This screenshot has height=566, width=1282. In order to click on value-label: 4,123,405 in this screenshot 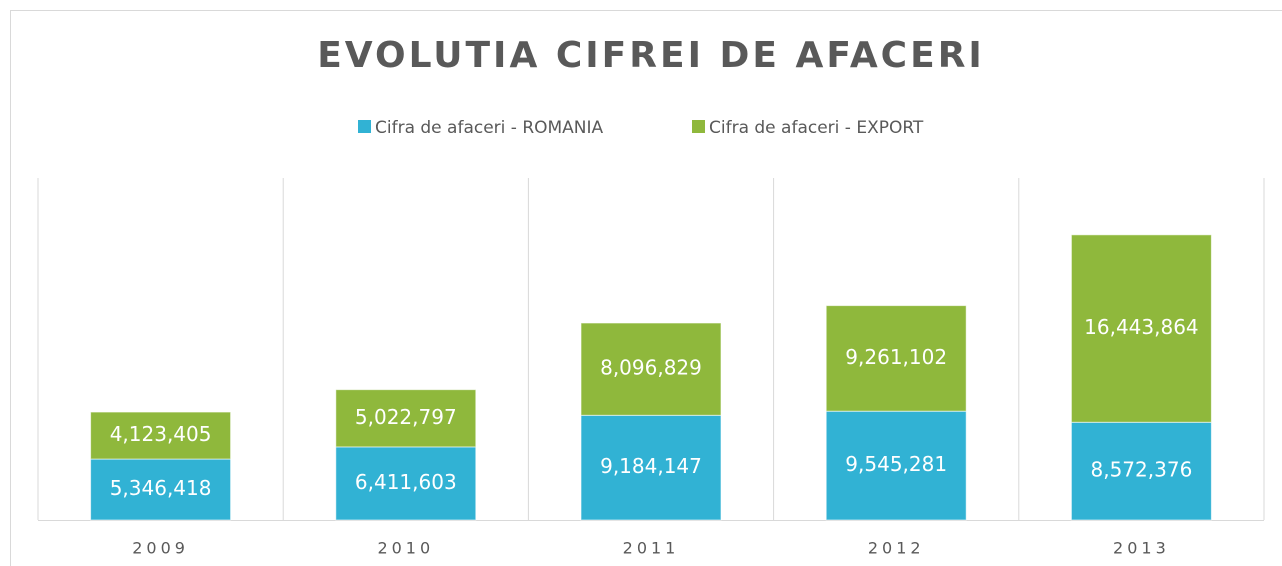, I will do `click(161, 434)`.